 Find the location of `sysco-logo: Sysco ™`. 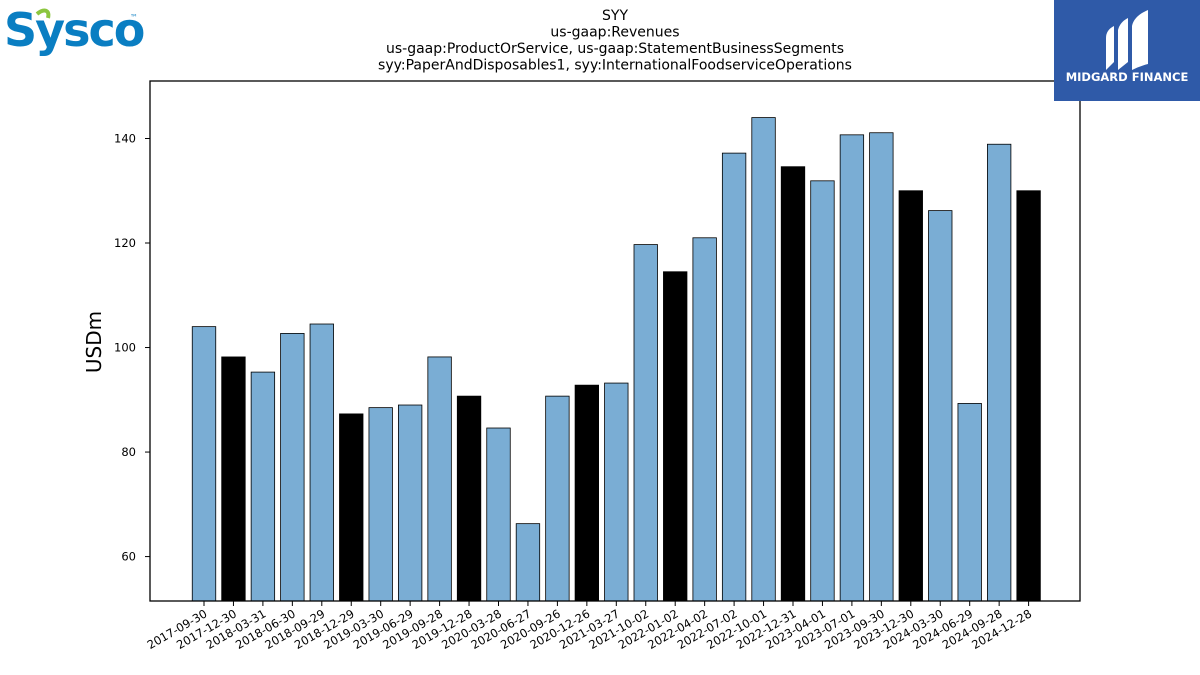

sysco-logo: Sysco ™ is located at coordinates (74, 30).